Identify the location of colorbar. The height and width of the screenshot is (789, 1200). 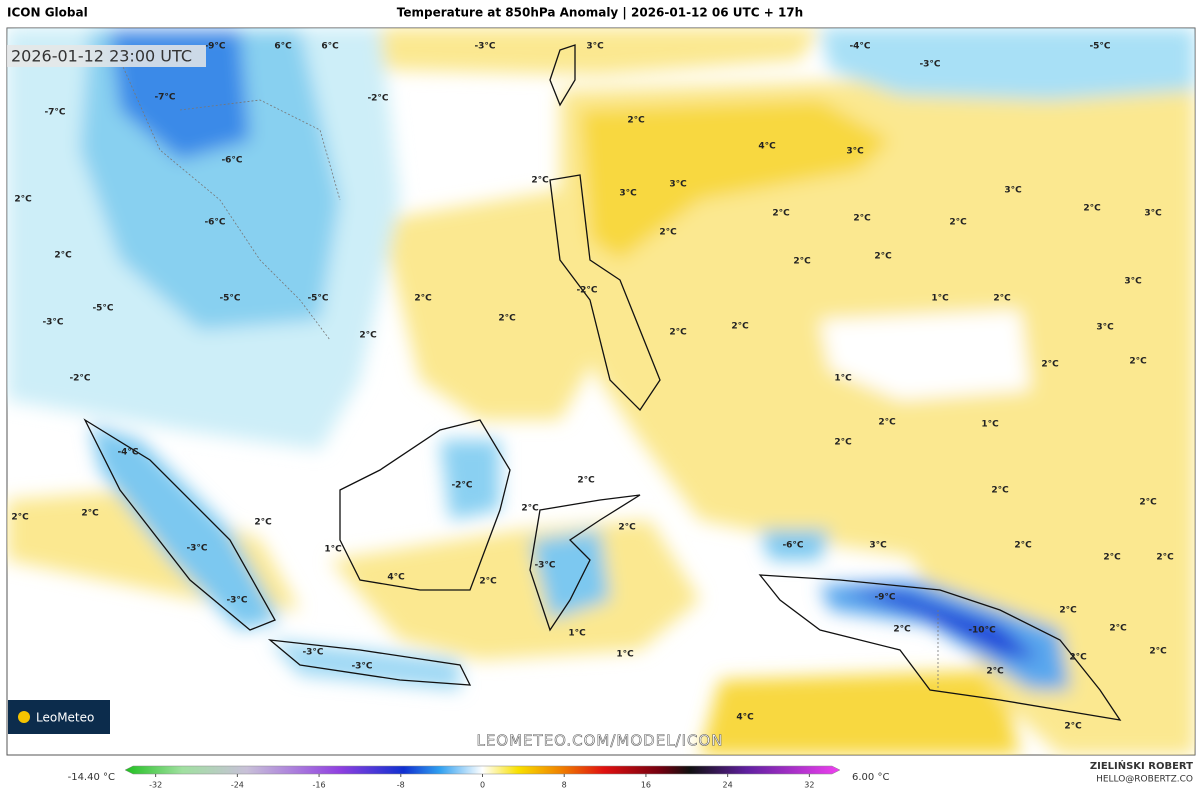
(482, 770).